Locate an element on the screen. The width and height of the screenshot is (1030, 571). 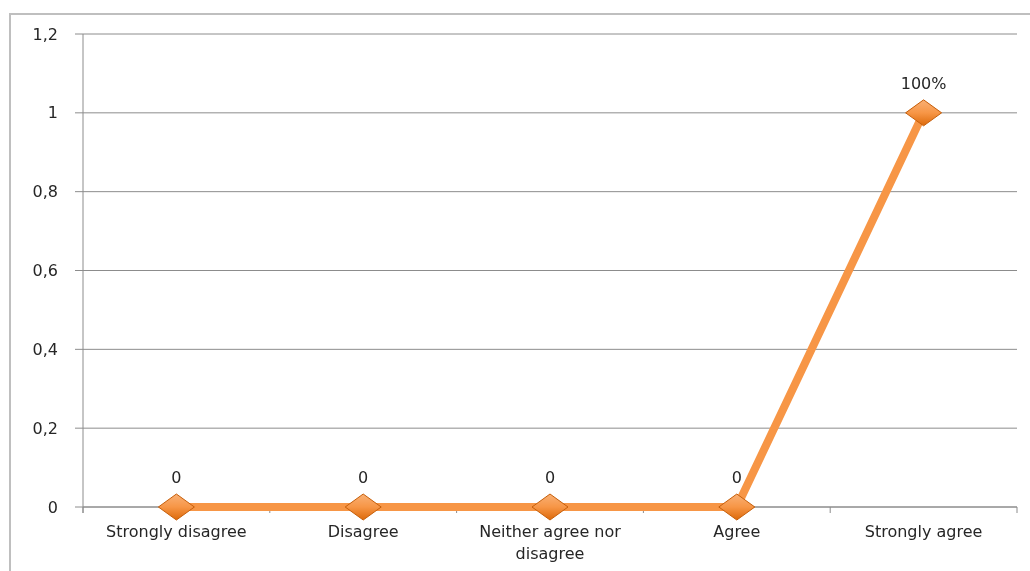
y-tick-label: 0,6 is located at coordinates (45, 271).